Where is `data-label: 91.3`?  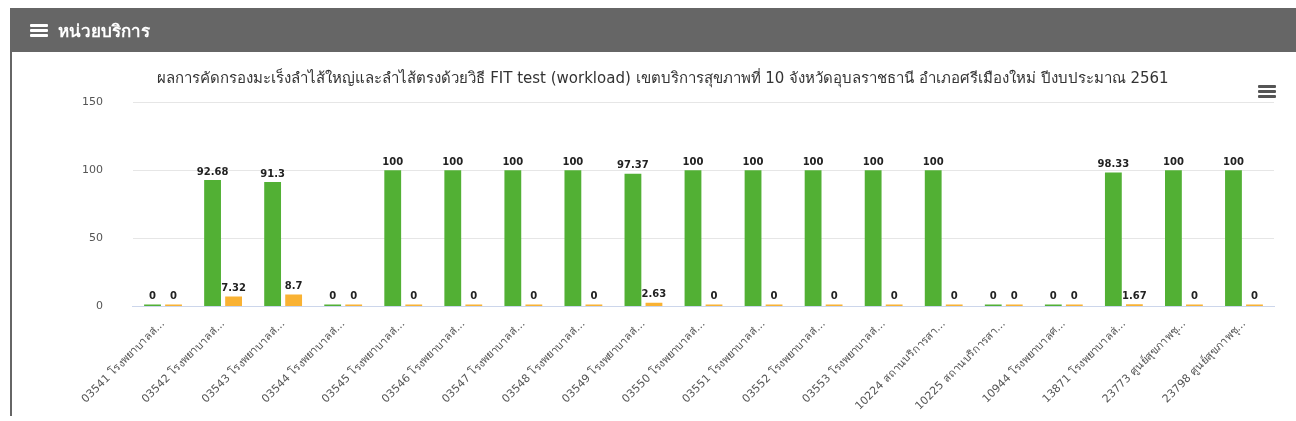
data-label: 91.3 is located at coordinates (272, 173).